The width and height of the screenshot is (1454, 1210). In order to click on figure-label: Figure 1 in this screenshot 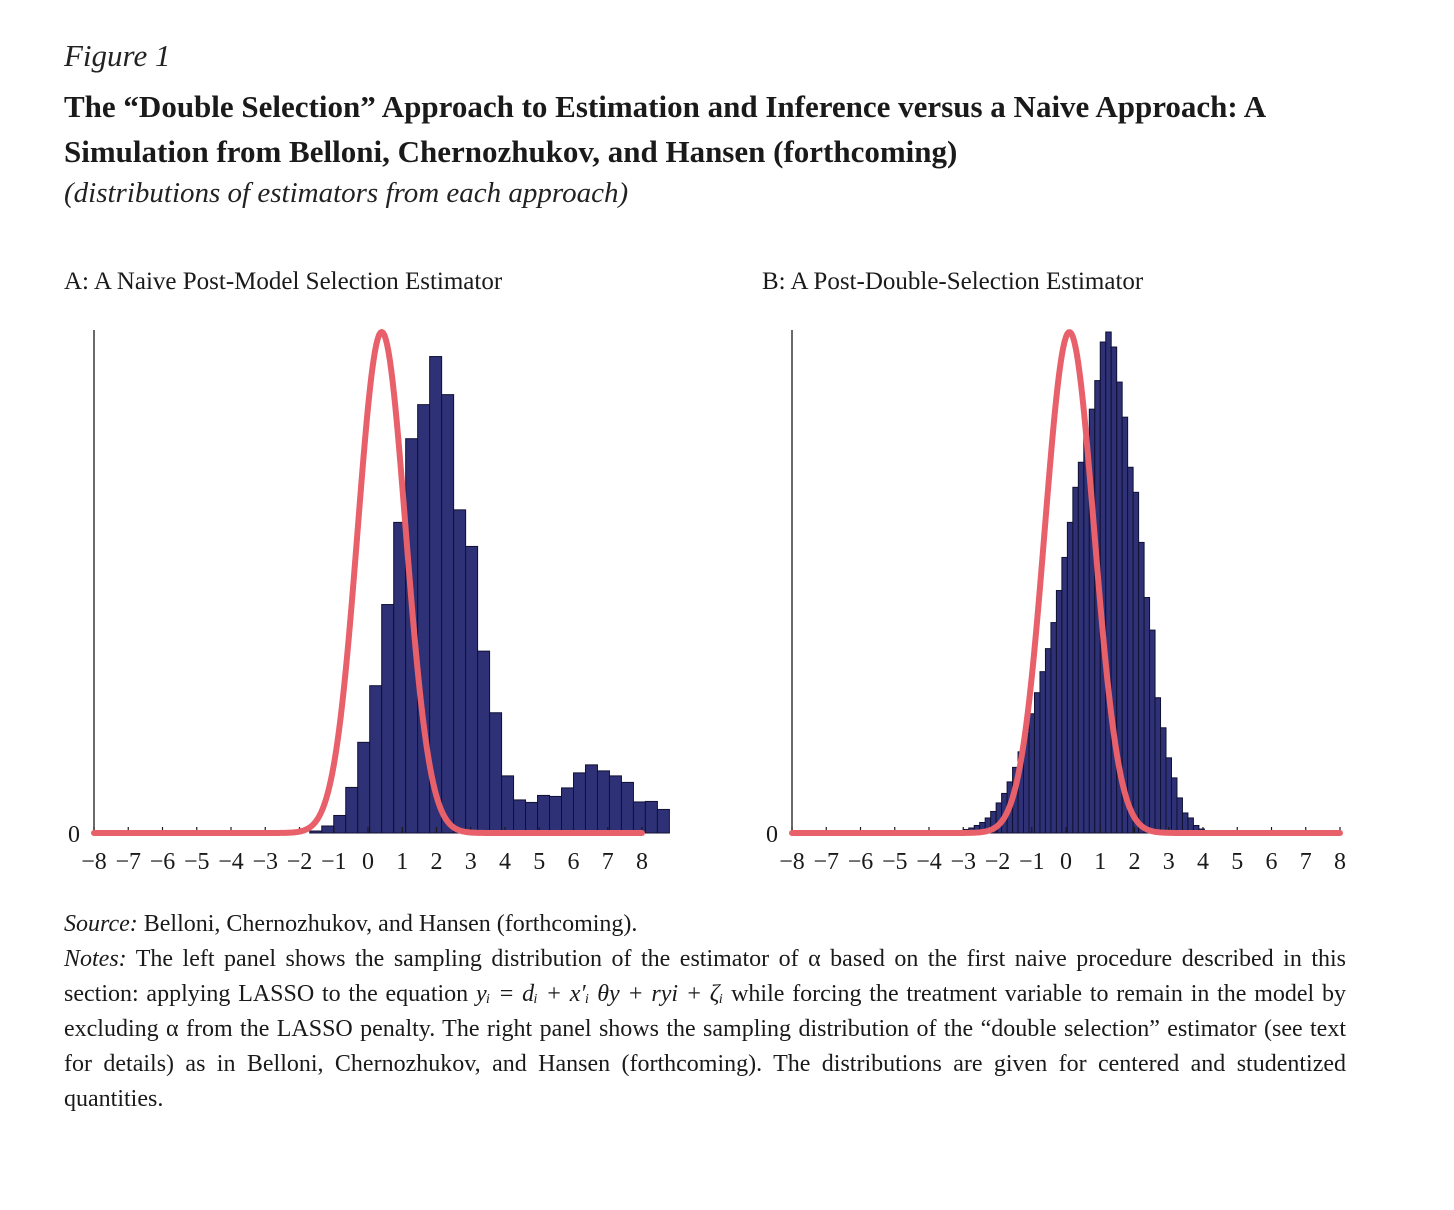, I will do `click(117, 55)`.